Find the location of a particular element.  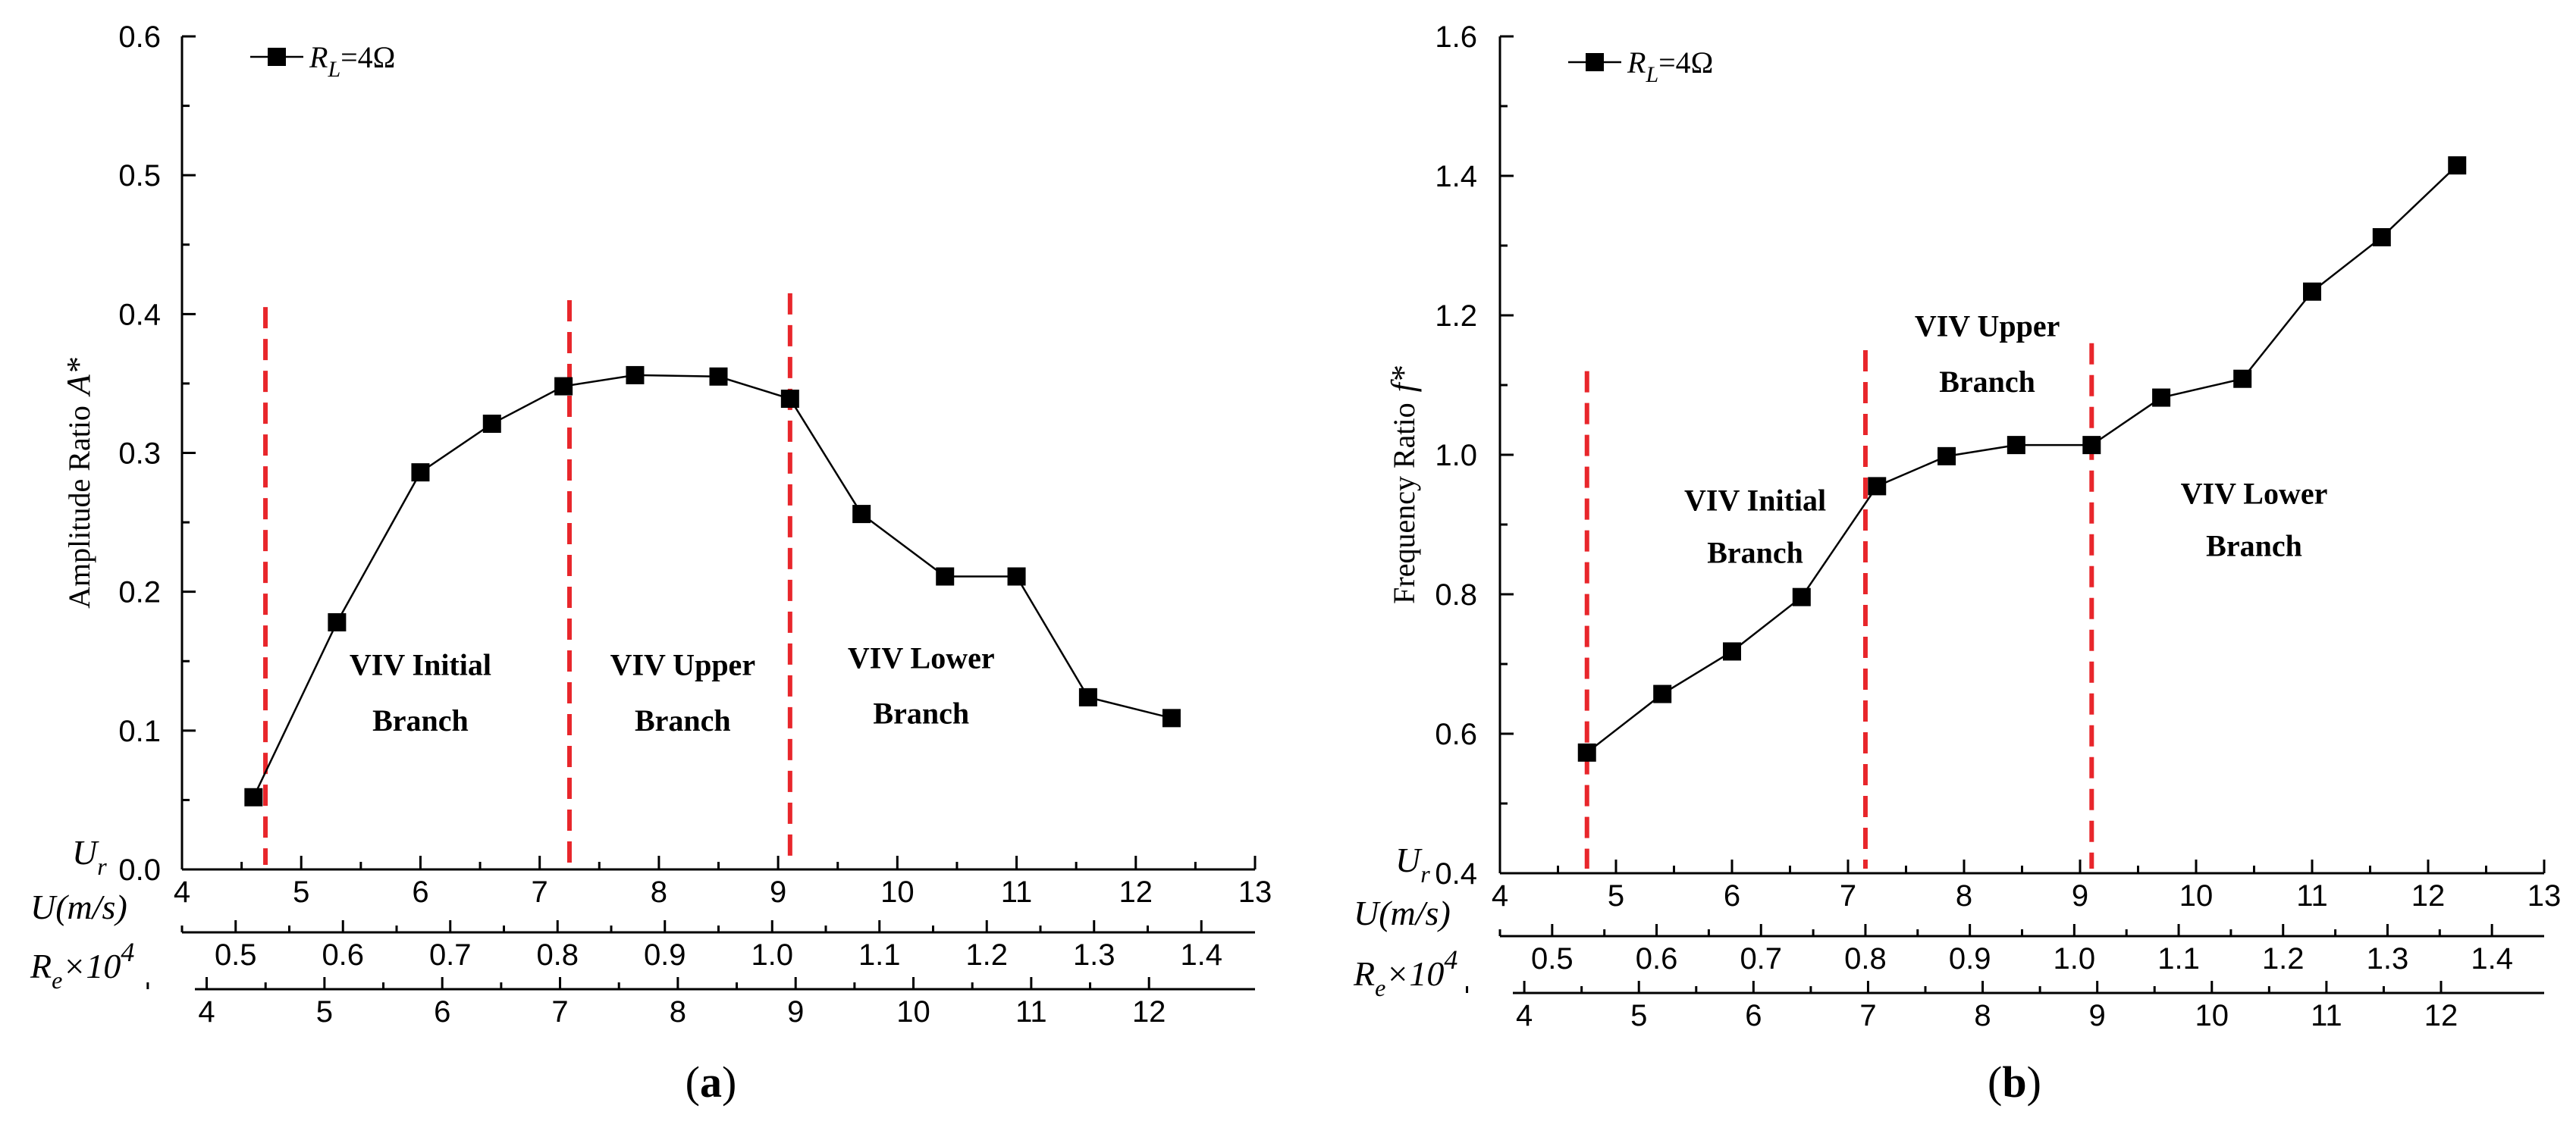

u-tick-label: 1.2 is located at coordinates (2283, 959).